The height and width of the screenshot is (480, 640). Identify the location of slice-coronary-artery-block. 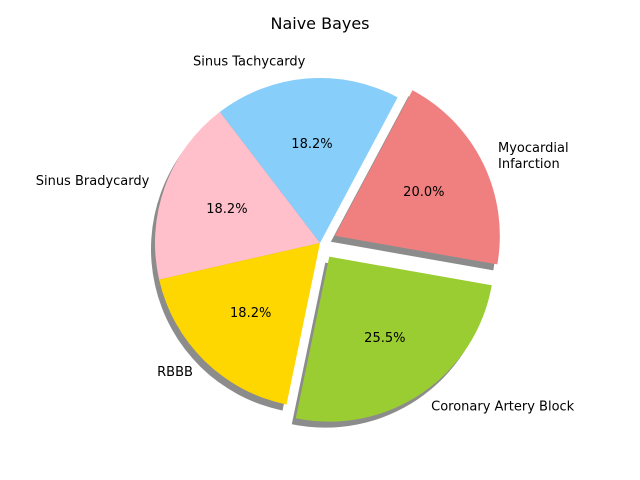
(393, 339).